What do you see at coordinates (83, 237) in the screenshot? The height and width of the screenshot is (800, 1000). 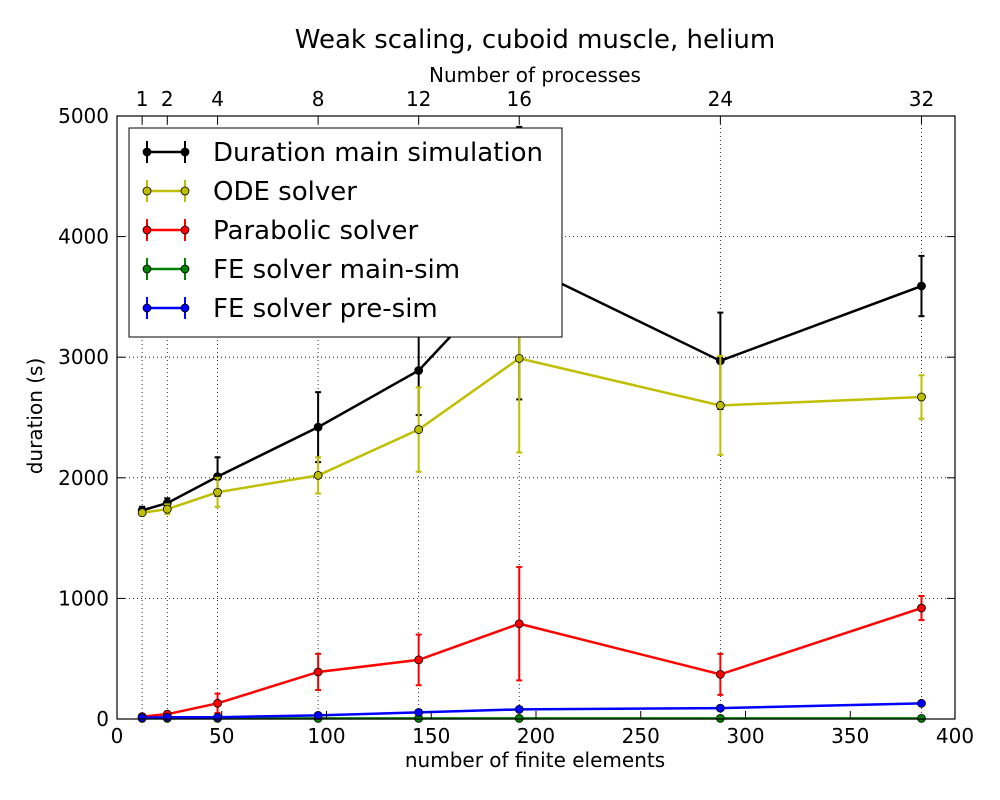 I see `y-tick-label-4: 4000` at bounding box center [83, 237].